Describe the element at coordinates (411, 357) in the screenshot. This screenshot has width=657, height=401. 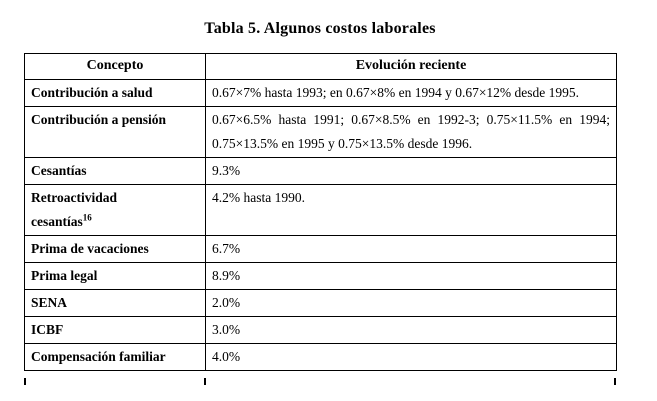
I see `value-cell: 4.0%` at that location.